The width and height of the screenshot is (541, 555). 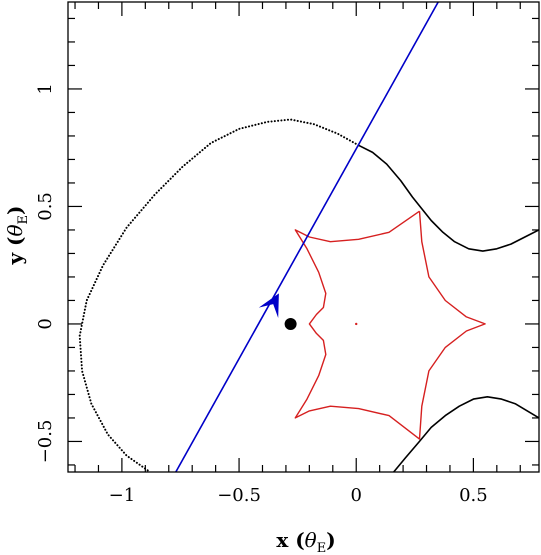 I want to click on lens-mass-marker, so click(x=290, y=323).